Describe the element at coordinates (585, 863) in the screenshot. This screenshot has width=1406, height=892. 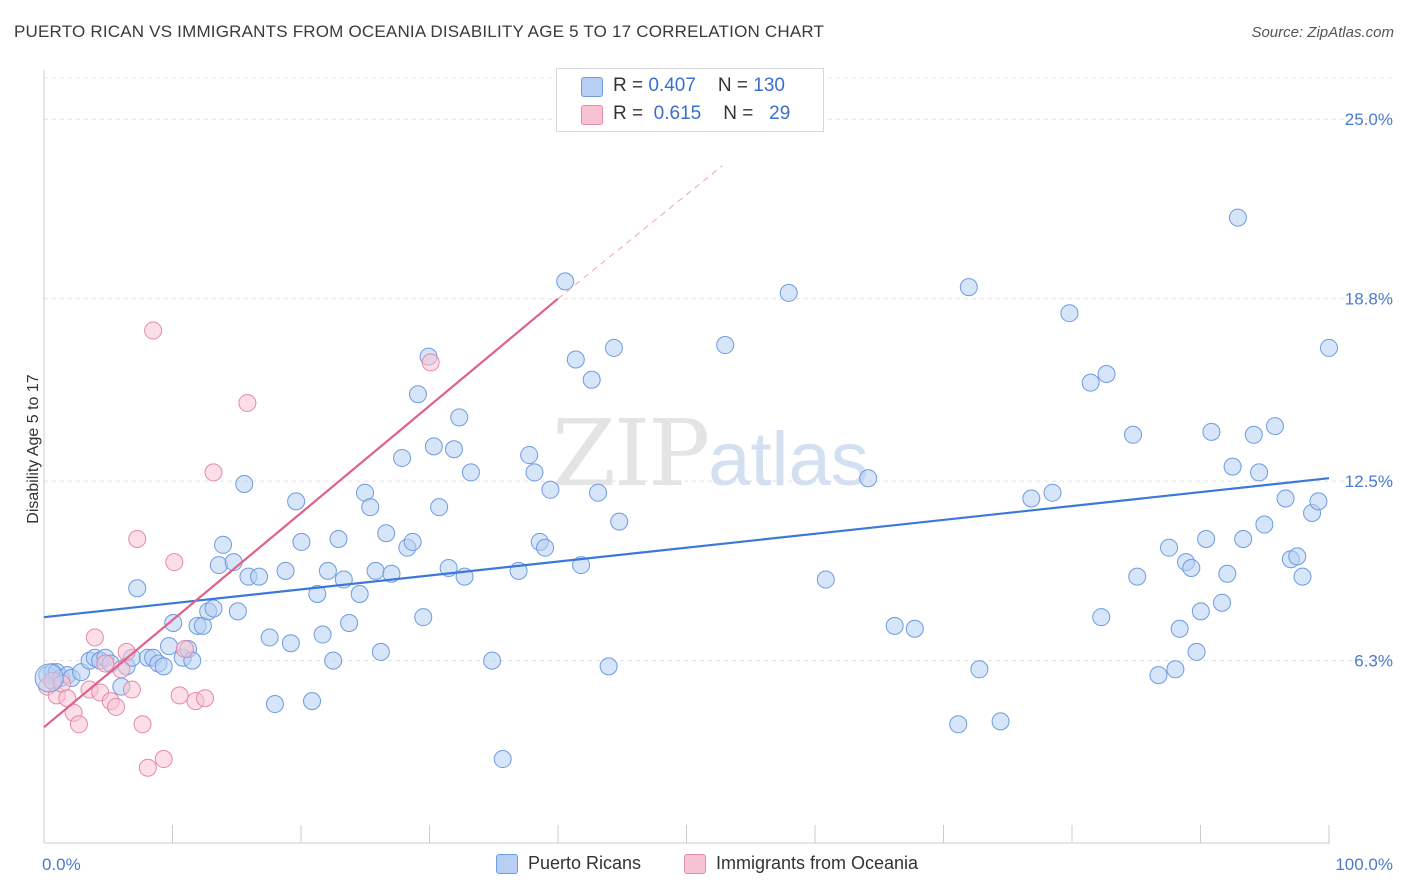
I see `bottom-legend-label: Puerto Ricans` at that location.